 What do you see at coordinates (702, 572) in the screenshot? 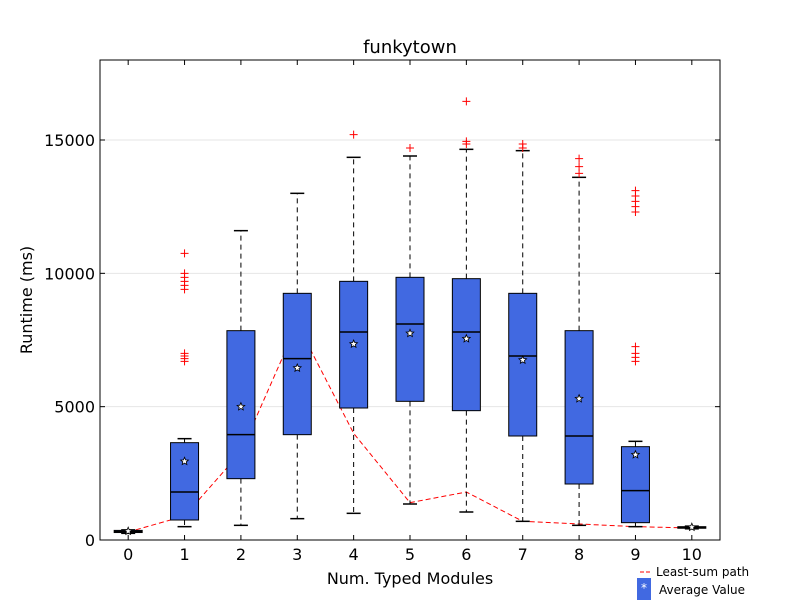
I see `legend-label-least-sum-path: Least-sum path` at bounding box center [702, 572].